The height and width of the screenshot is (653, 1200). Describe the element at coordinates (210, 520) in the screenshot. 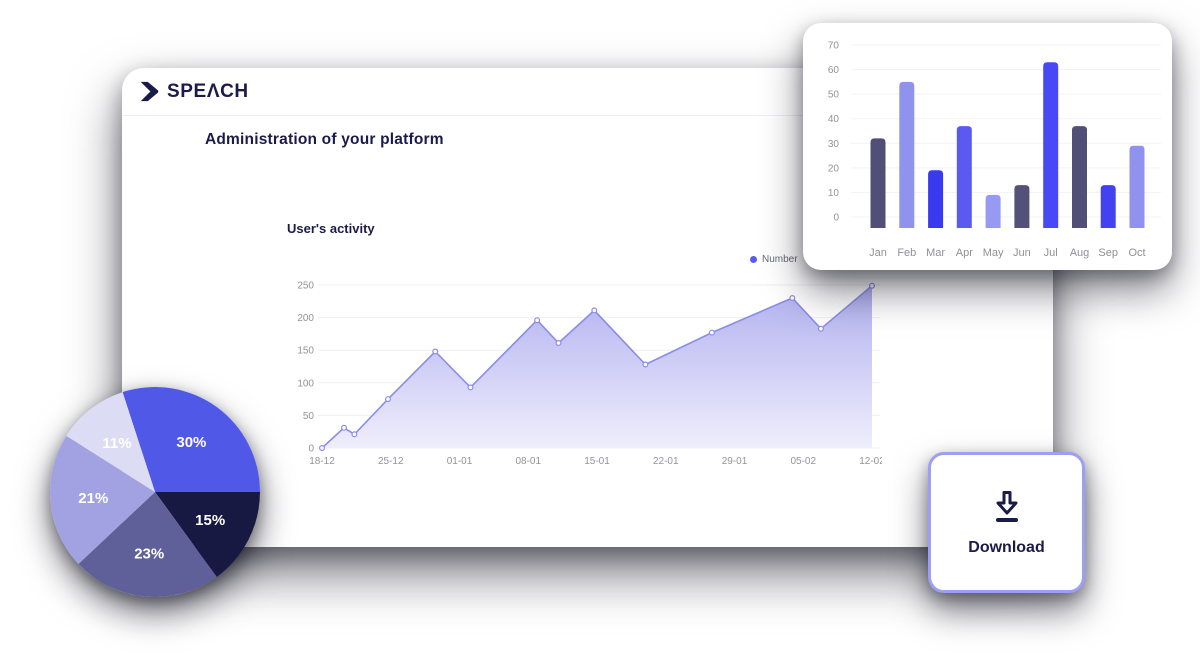

I see `pie-slice-label: 15%` at that location.